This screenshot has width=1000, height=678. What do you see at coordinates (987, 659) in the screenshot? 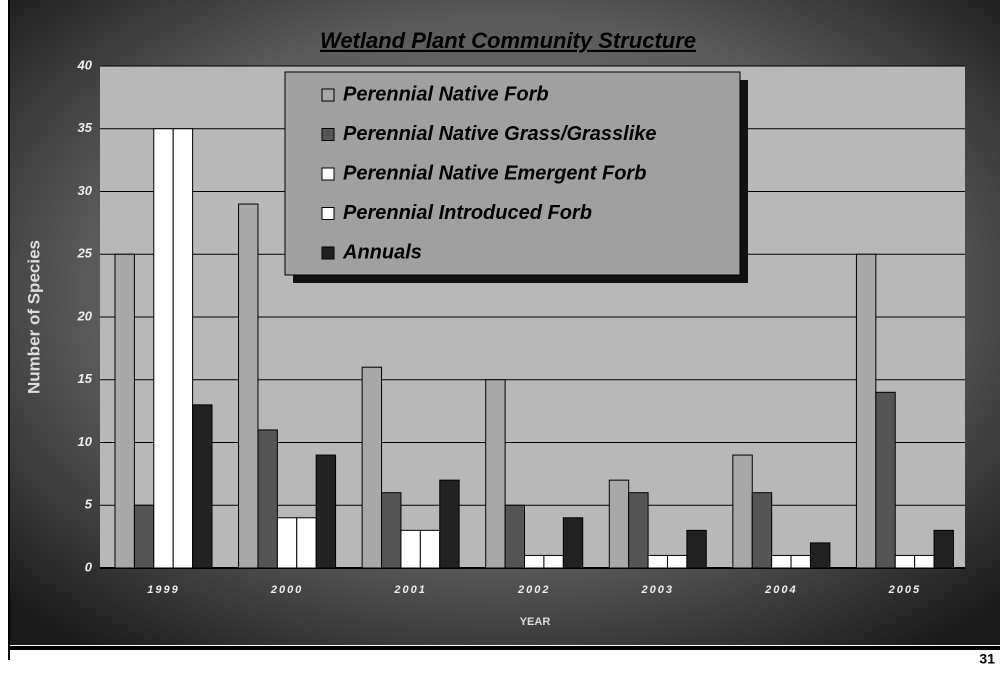
I see `page-number: 31` at bounding box center [987, 659].